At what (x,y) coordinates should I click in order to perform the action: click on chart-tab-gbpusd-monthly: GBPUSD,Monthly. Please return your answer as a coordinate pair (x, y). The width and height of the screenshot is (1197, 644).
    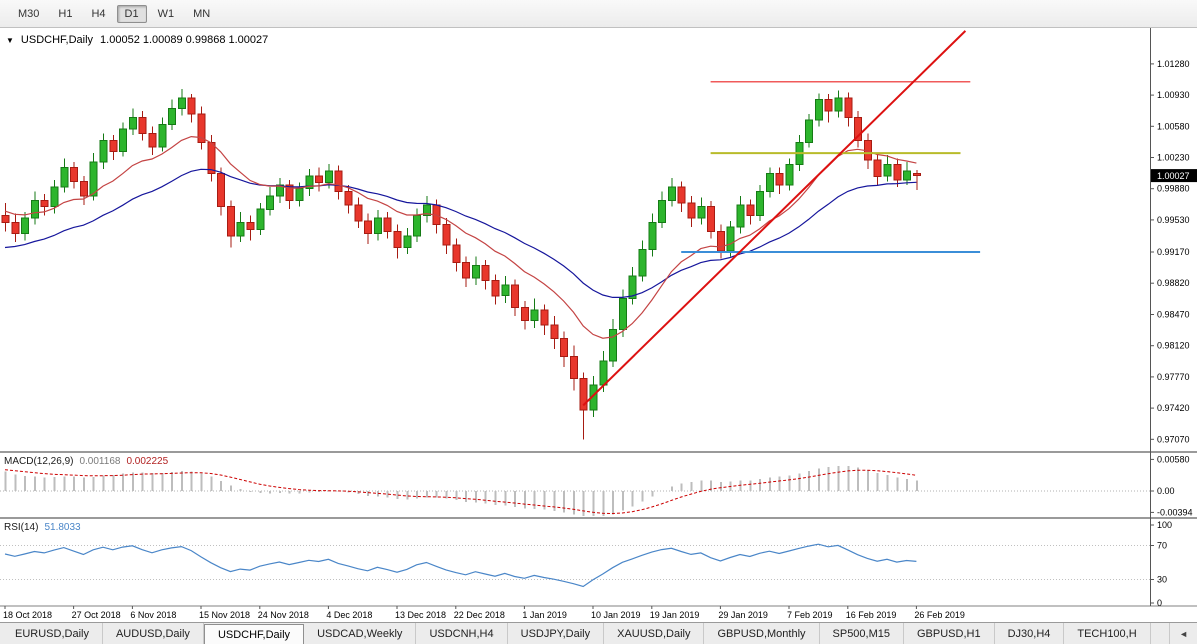
    Looking at the image, I should click on (762, 633).